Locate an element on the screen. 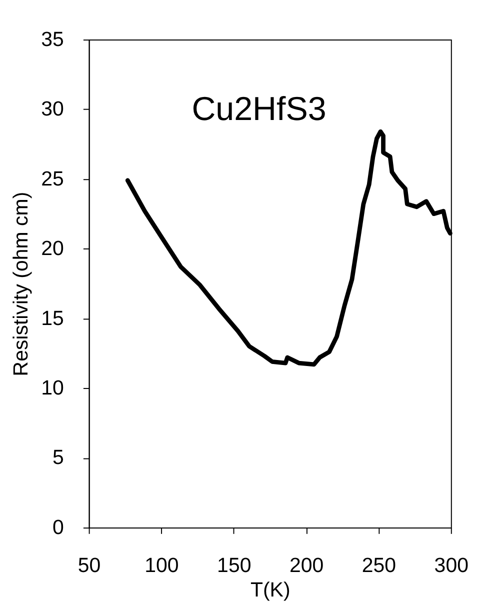 This screenshot has height=608, width=488. y-tick-label: 5 is located at coordinates (58, 458).